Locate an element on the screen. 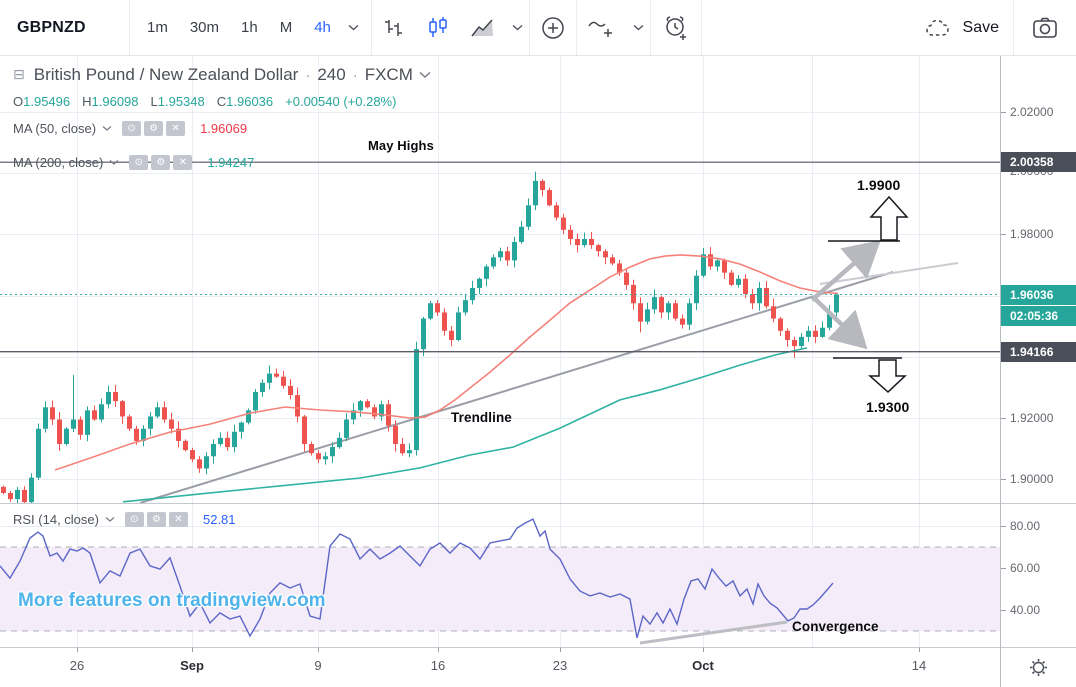 The width and height of the screenshot is (1076, 687). alert-plus-icon is located at coordinates (676, 28).